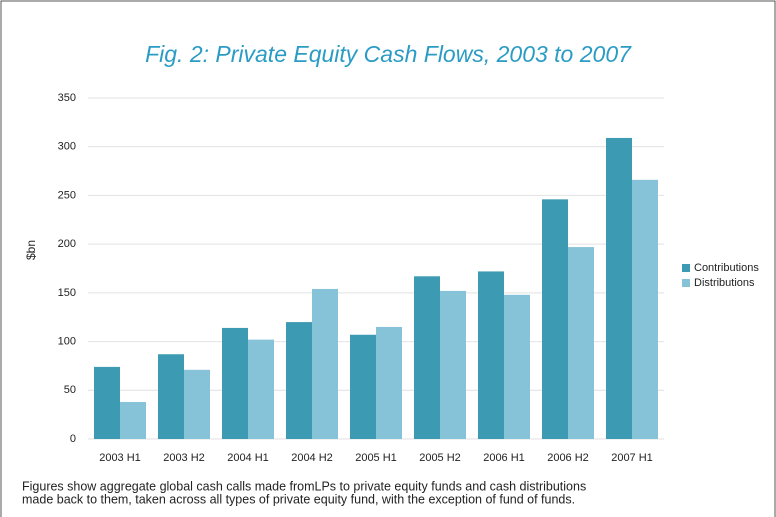 Image resolution: width=776 pixels, height=517 pixels. What do you see at coordinates (184, 458) in the screenshot?
I see `x-tick-label: 2003 H2` at bounding box center [184, 458].